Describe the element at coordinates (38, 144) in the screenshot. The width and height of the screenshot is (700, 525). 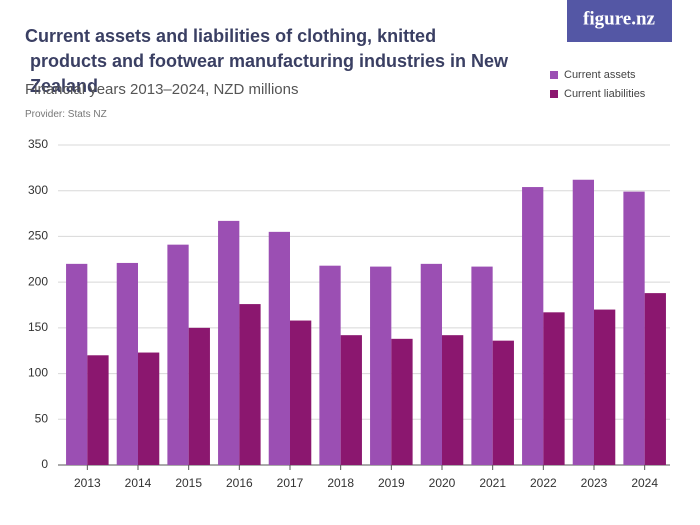
I see `y-tick-label: 350` at that location.